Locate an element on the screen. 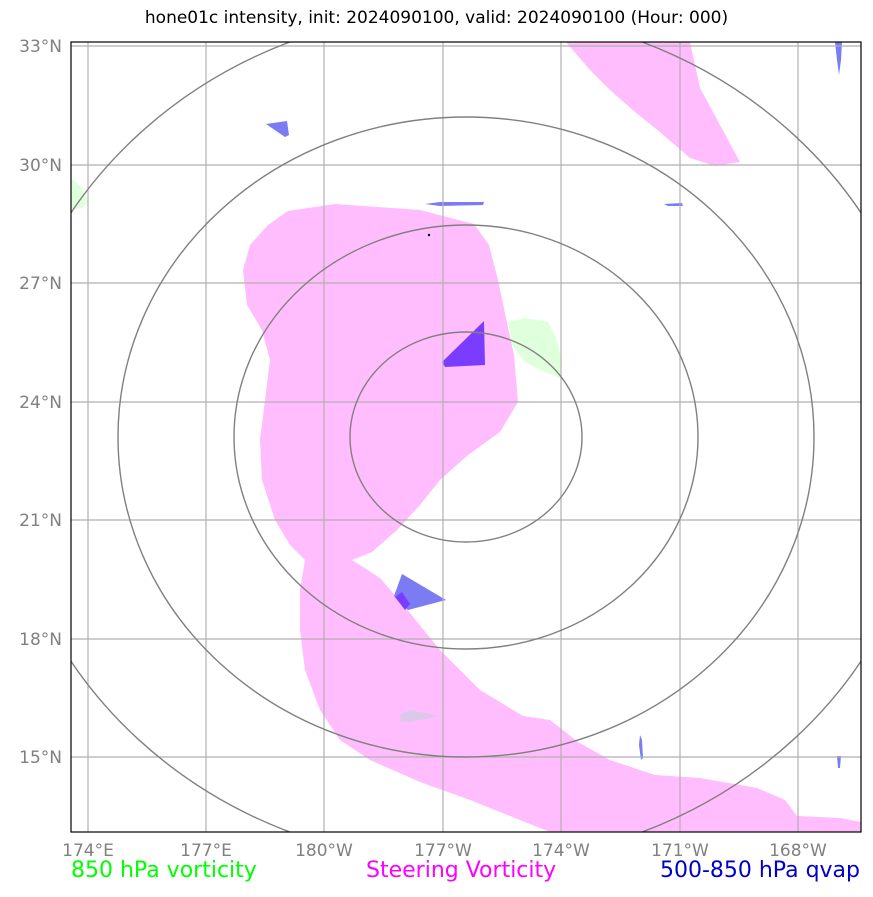 This screenshot has width=873, height=897. lon-label: 177°W is located at coordinates (443, 851).